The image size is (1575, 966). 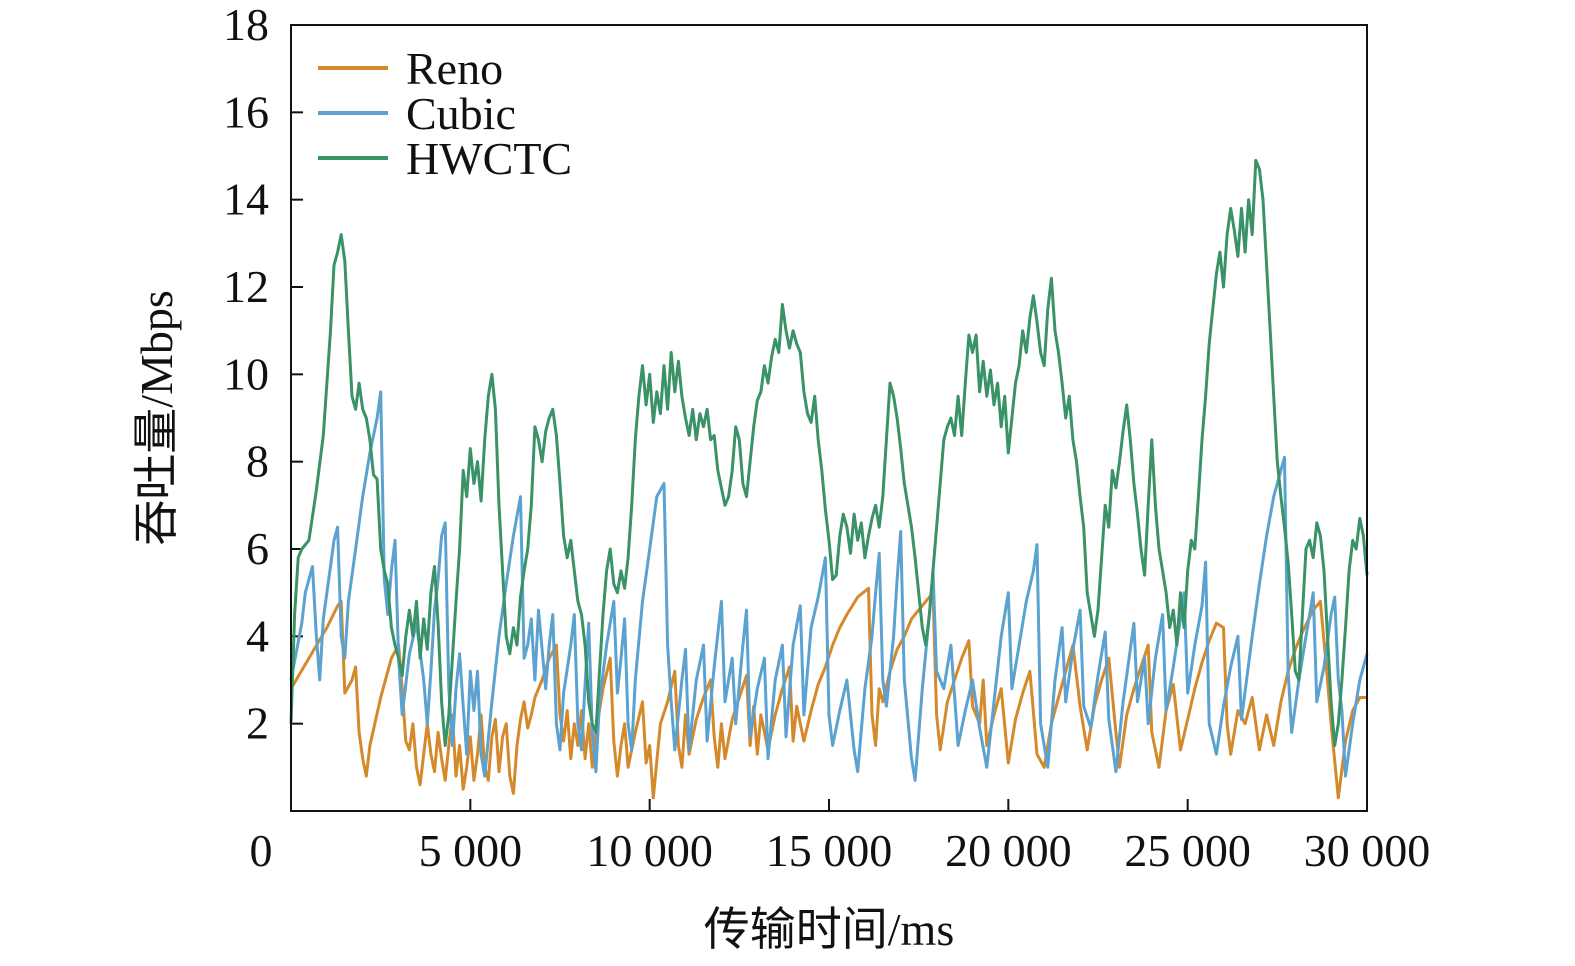 What do you see at coordinates (246, 25) in the screenshot?
I see `y-tick-label: 18` at bounding box center [246, 25].